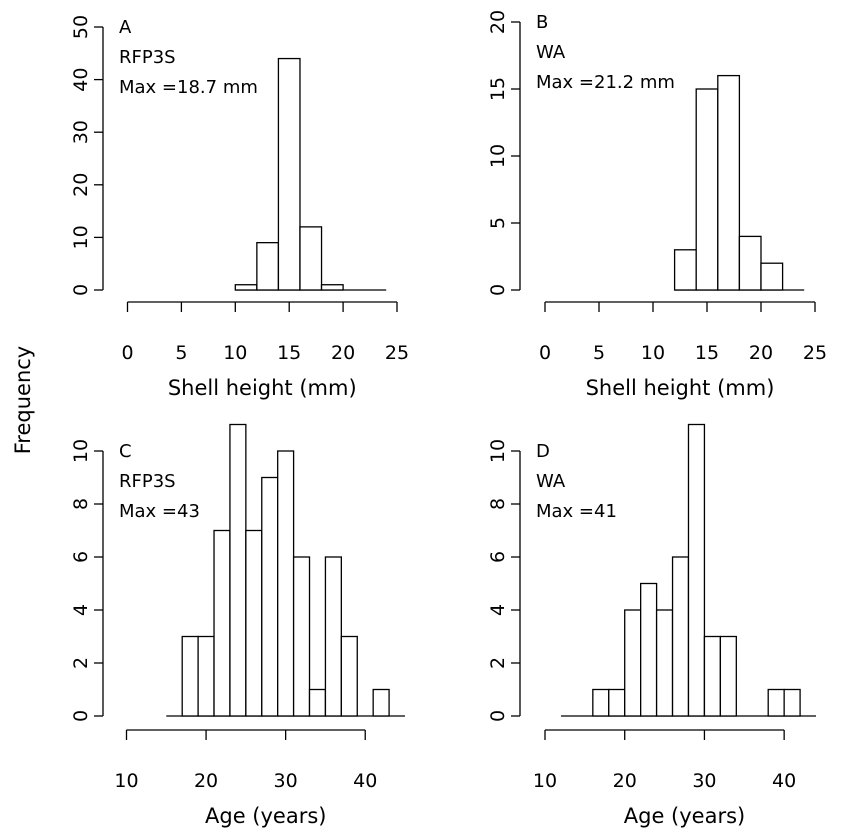  I want to click on max-label-c: Max =43, so click(159, 511).